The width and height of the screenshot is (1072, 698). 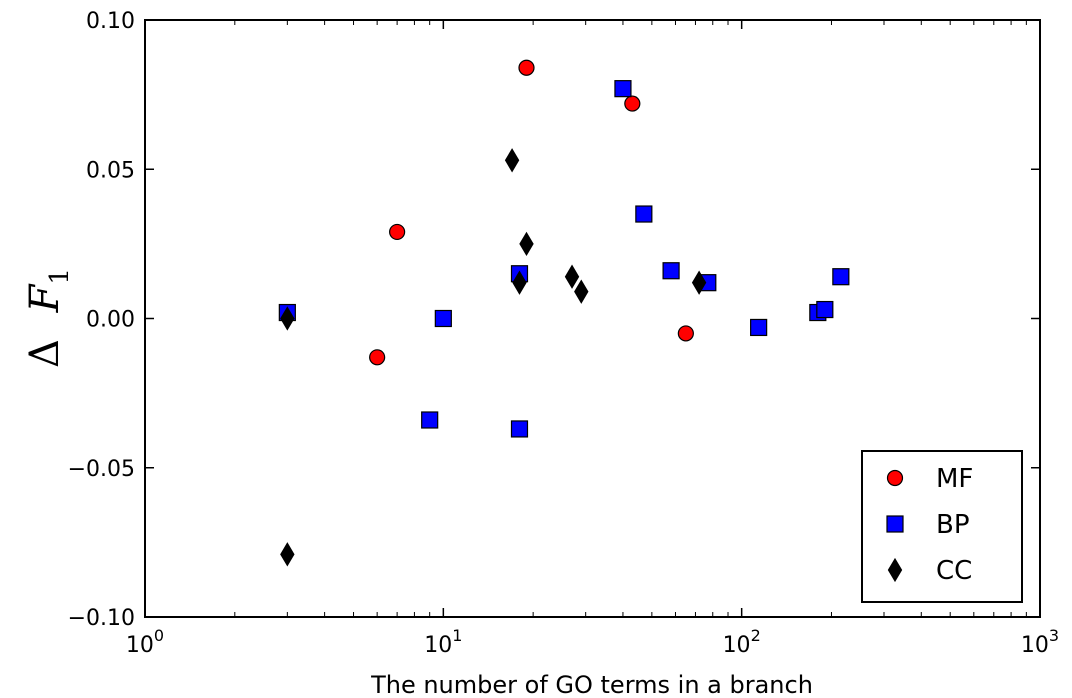 What do you see at coordinates (110, 21) in the screenshot?
I see `y-tick-label: 0.10` at bounding box center [110, 21].